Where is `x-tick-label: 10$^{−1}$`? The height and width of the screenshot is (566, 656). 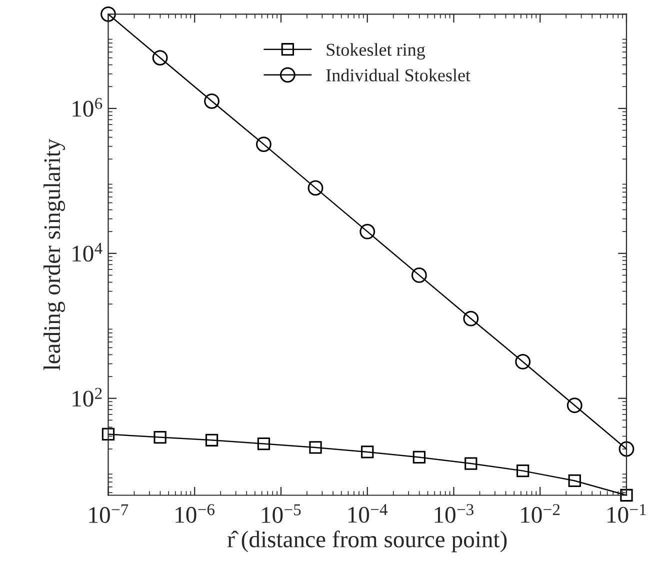
x-tick-label: 10$^{−1}$ is located at coordinates (627, 513).